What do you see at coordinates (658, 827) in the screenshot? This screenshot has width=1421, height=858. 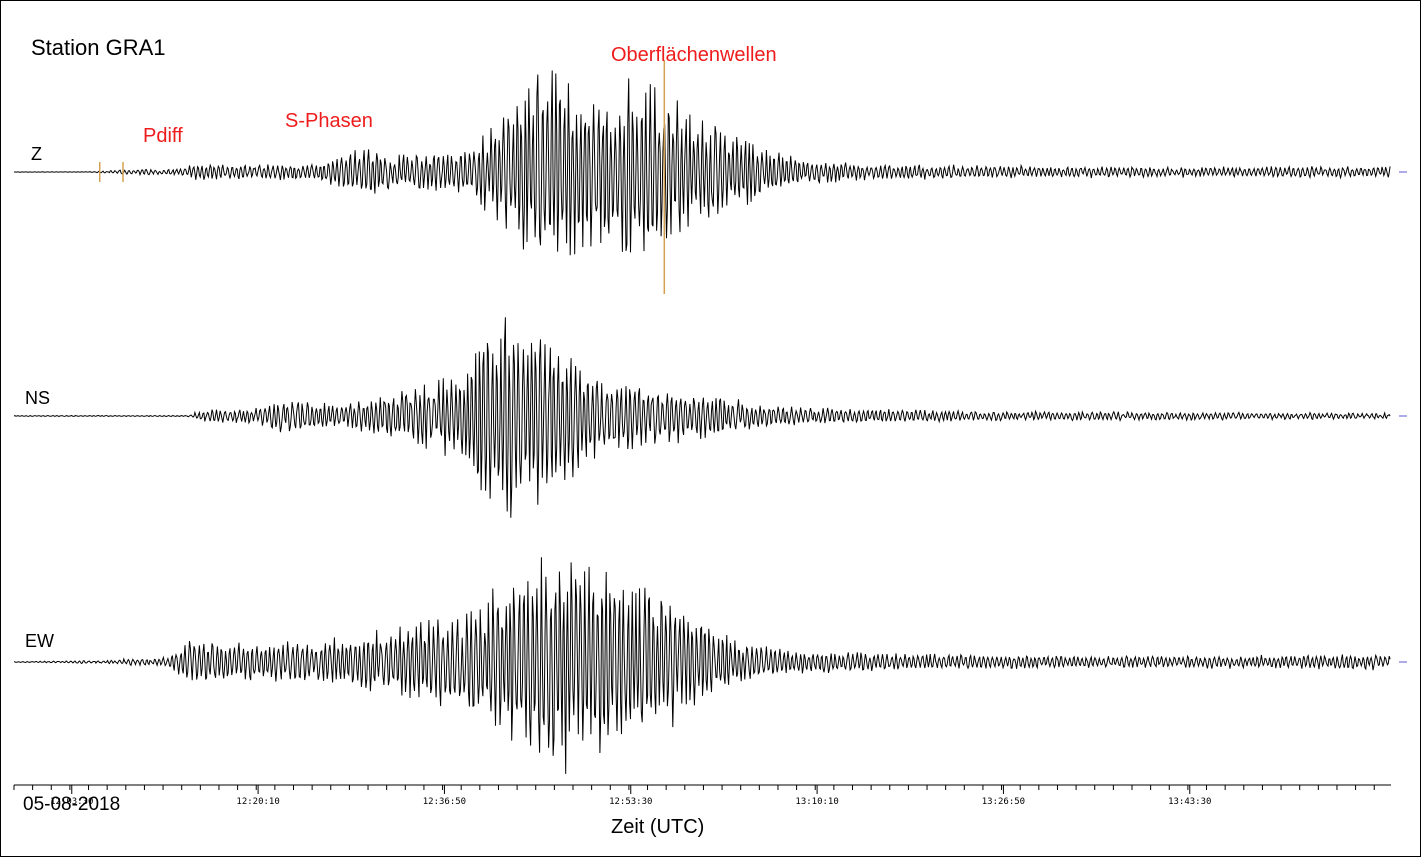 I see `x-axis-title: Zeit (UTC)` at bounding box center [658, 827].